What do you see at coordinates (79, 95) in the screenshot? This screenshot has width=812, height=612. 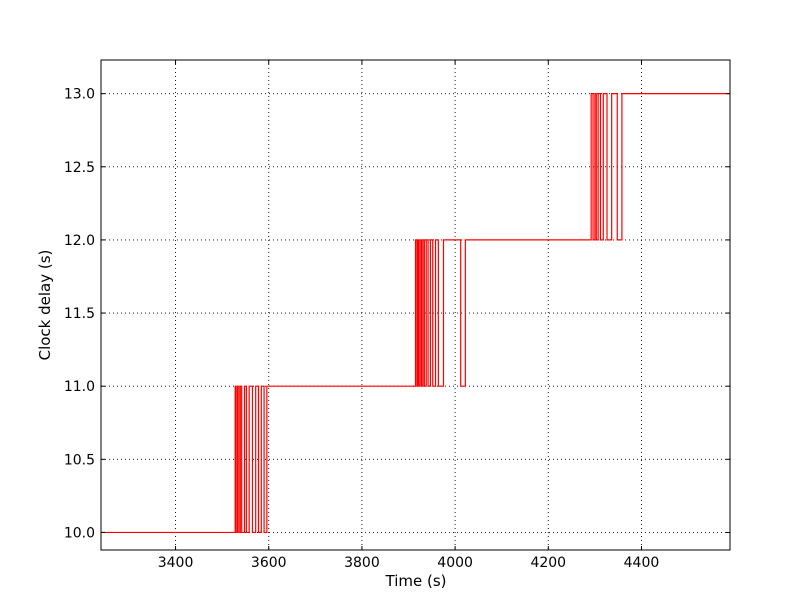 I see `y-tick-label: 13.0` at bounding box center [79, 95].